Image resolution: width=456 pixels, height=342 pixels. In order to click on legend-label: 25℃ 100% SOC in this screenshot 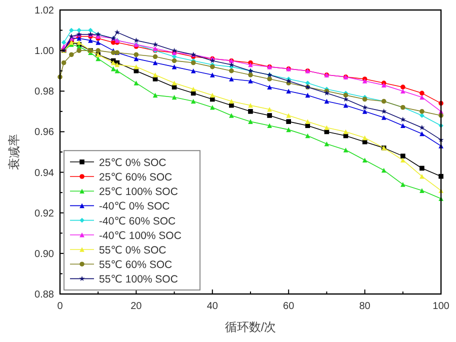, I will do `click(138, 192)`.